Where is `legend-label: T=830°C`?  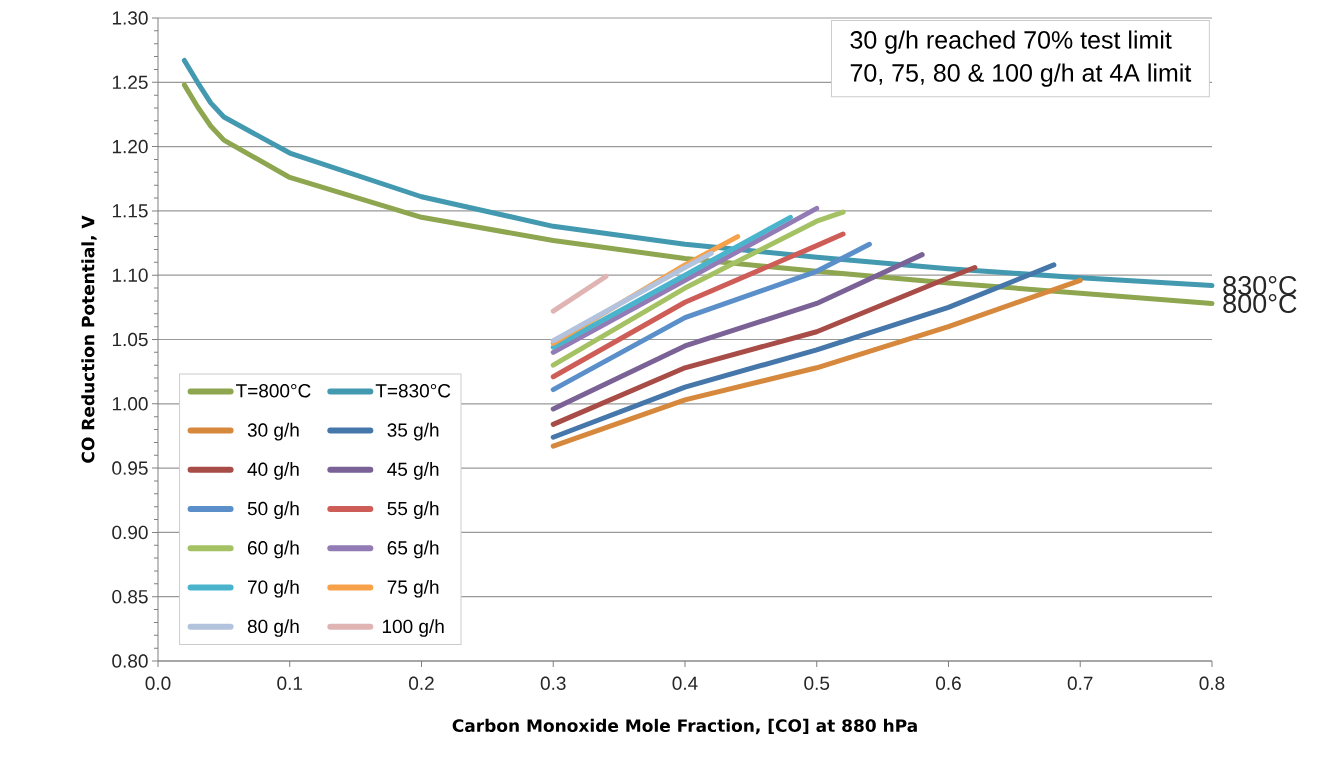 legend-label: T=830°C is located at coordinates (413, 391).